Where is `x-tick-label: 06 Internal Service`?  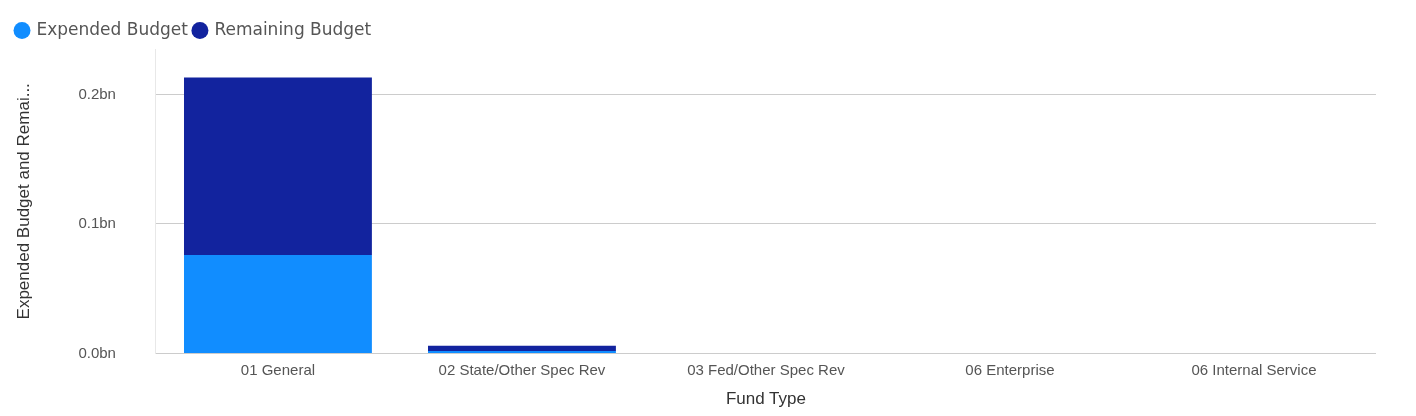
x-tick-label: 06 Internal Service is located at coordinates (1254, 369).